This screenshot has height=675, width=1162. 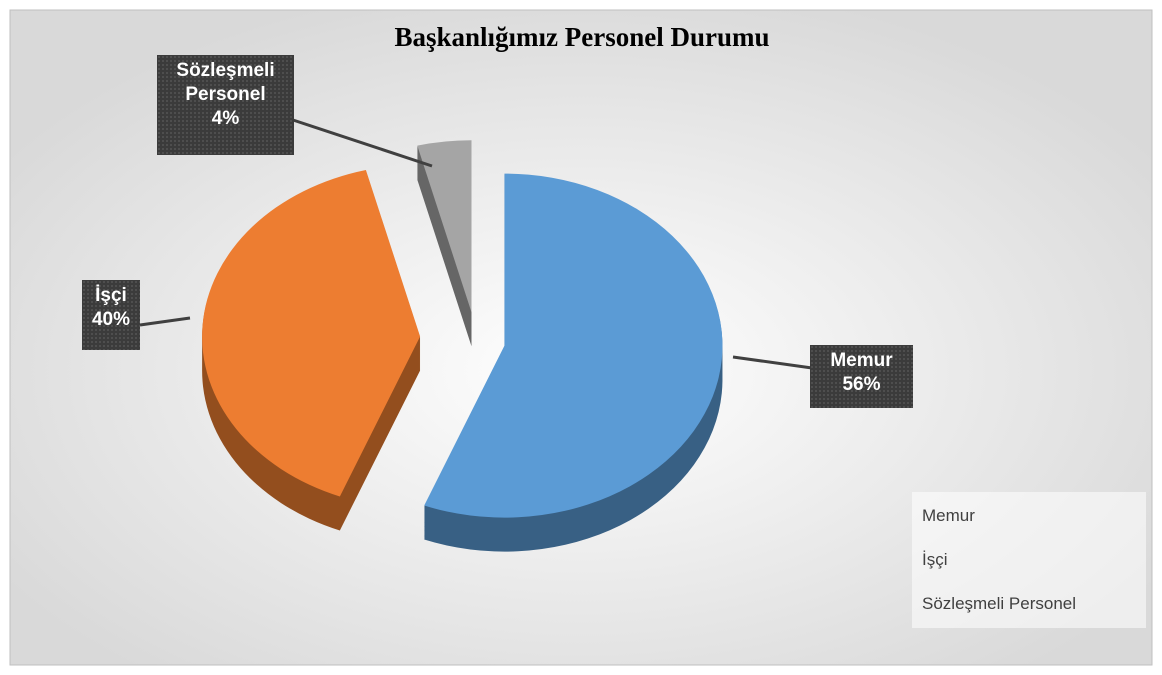 I want to click on legend-label: Sözleşmeli Personel, so click(x=999, y=603).